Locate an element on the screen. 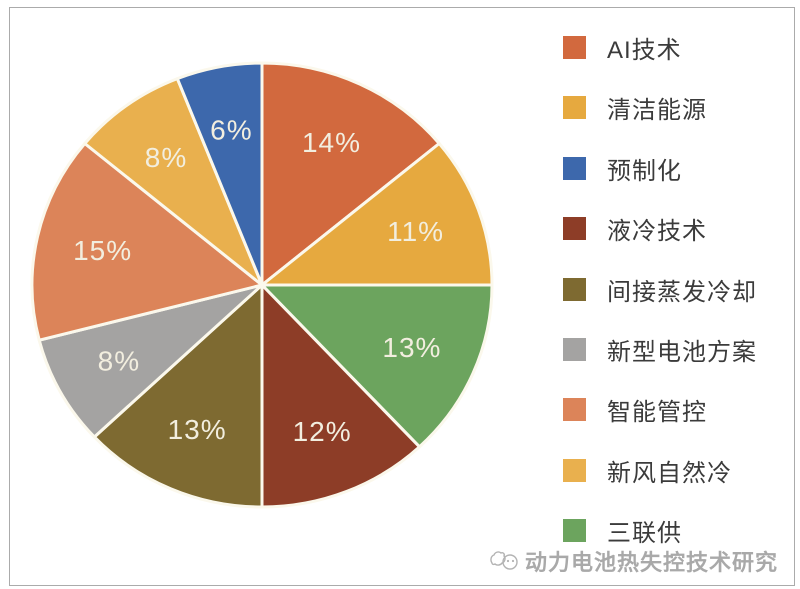 The image size is (800, 589). legend-label: AI技术 is located at coordinates (644, 50).